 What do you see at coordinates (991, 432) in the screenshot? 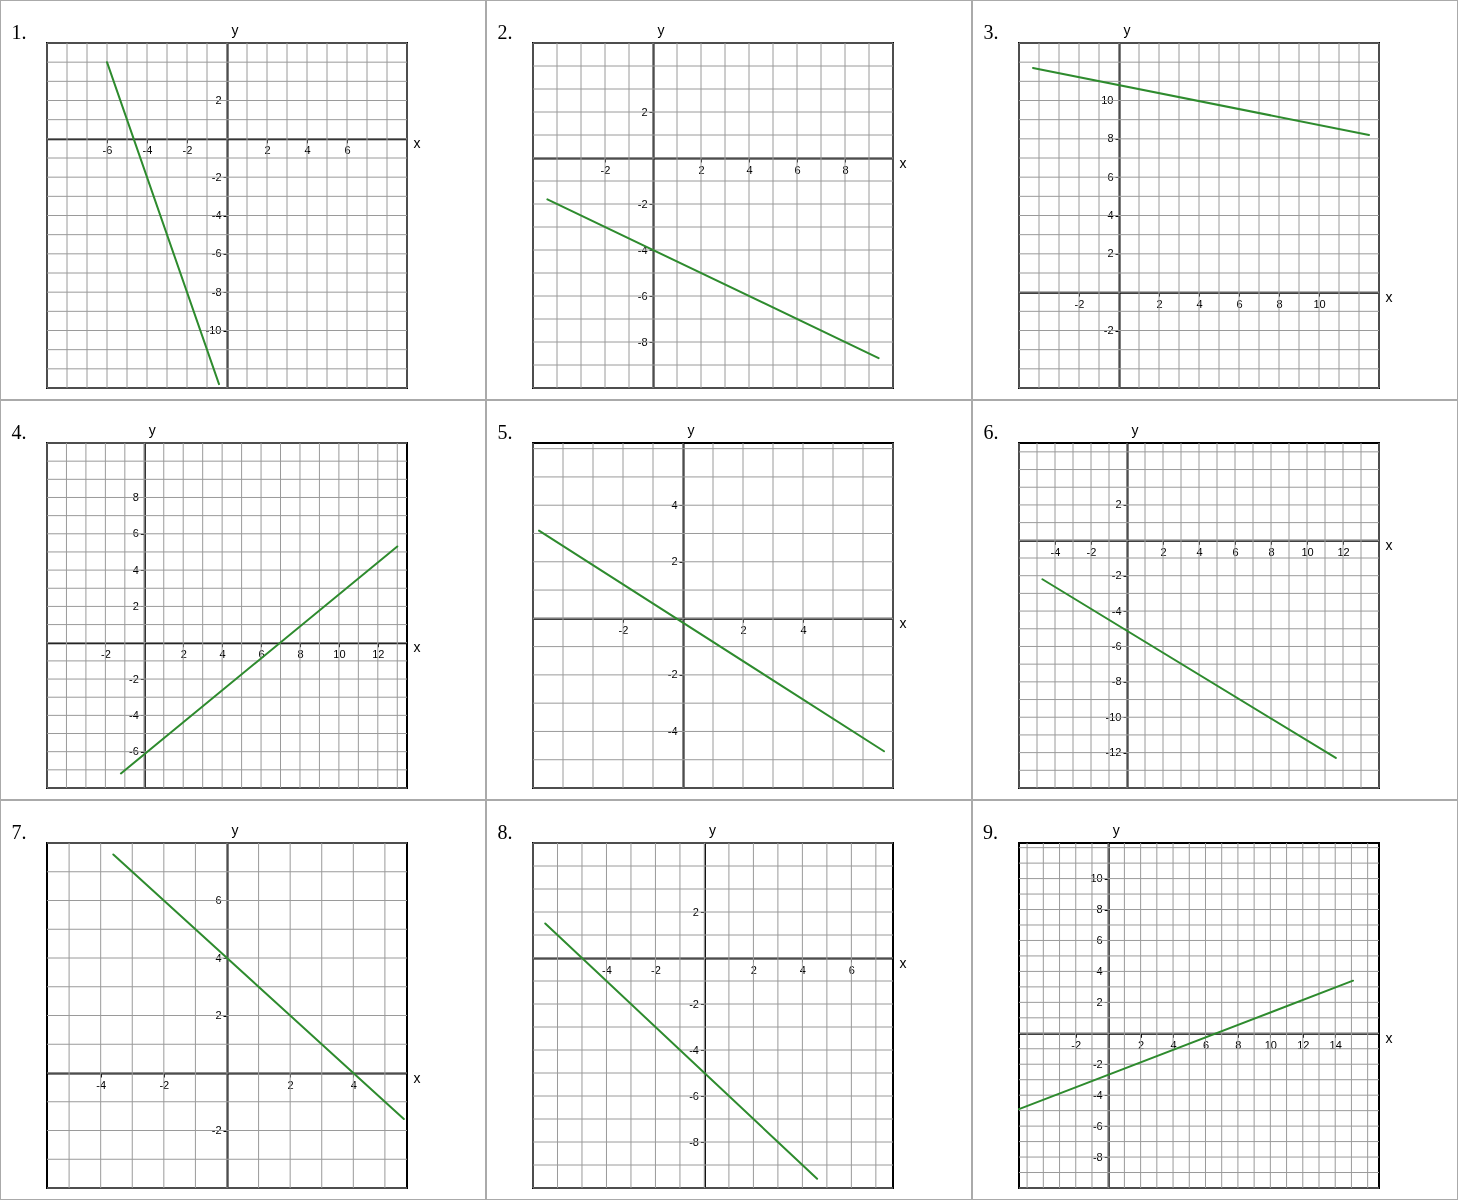
I see `chart-title: 6.` at bounding box center [991, 432].